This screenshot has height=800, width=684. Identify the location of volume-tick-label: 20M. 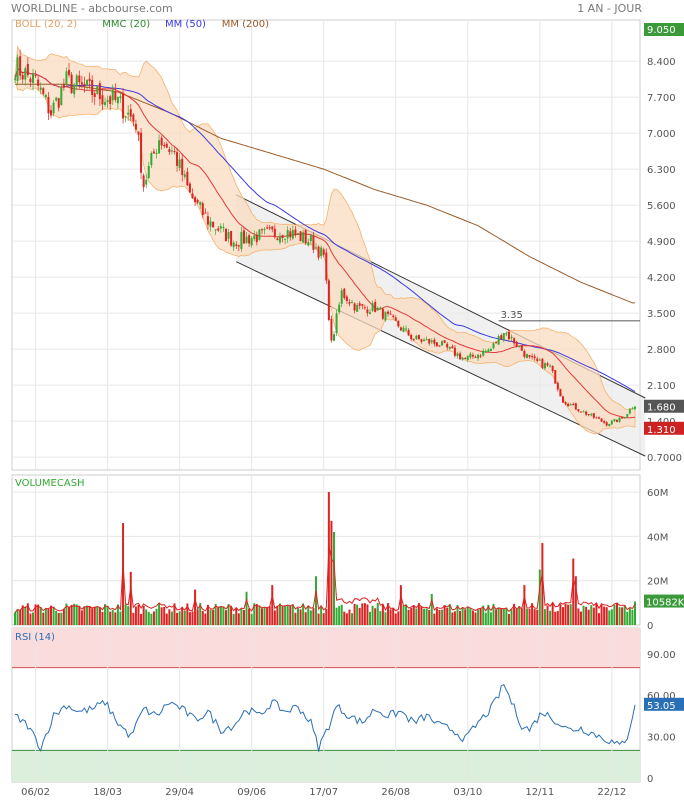
(657, 582).